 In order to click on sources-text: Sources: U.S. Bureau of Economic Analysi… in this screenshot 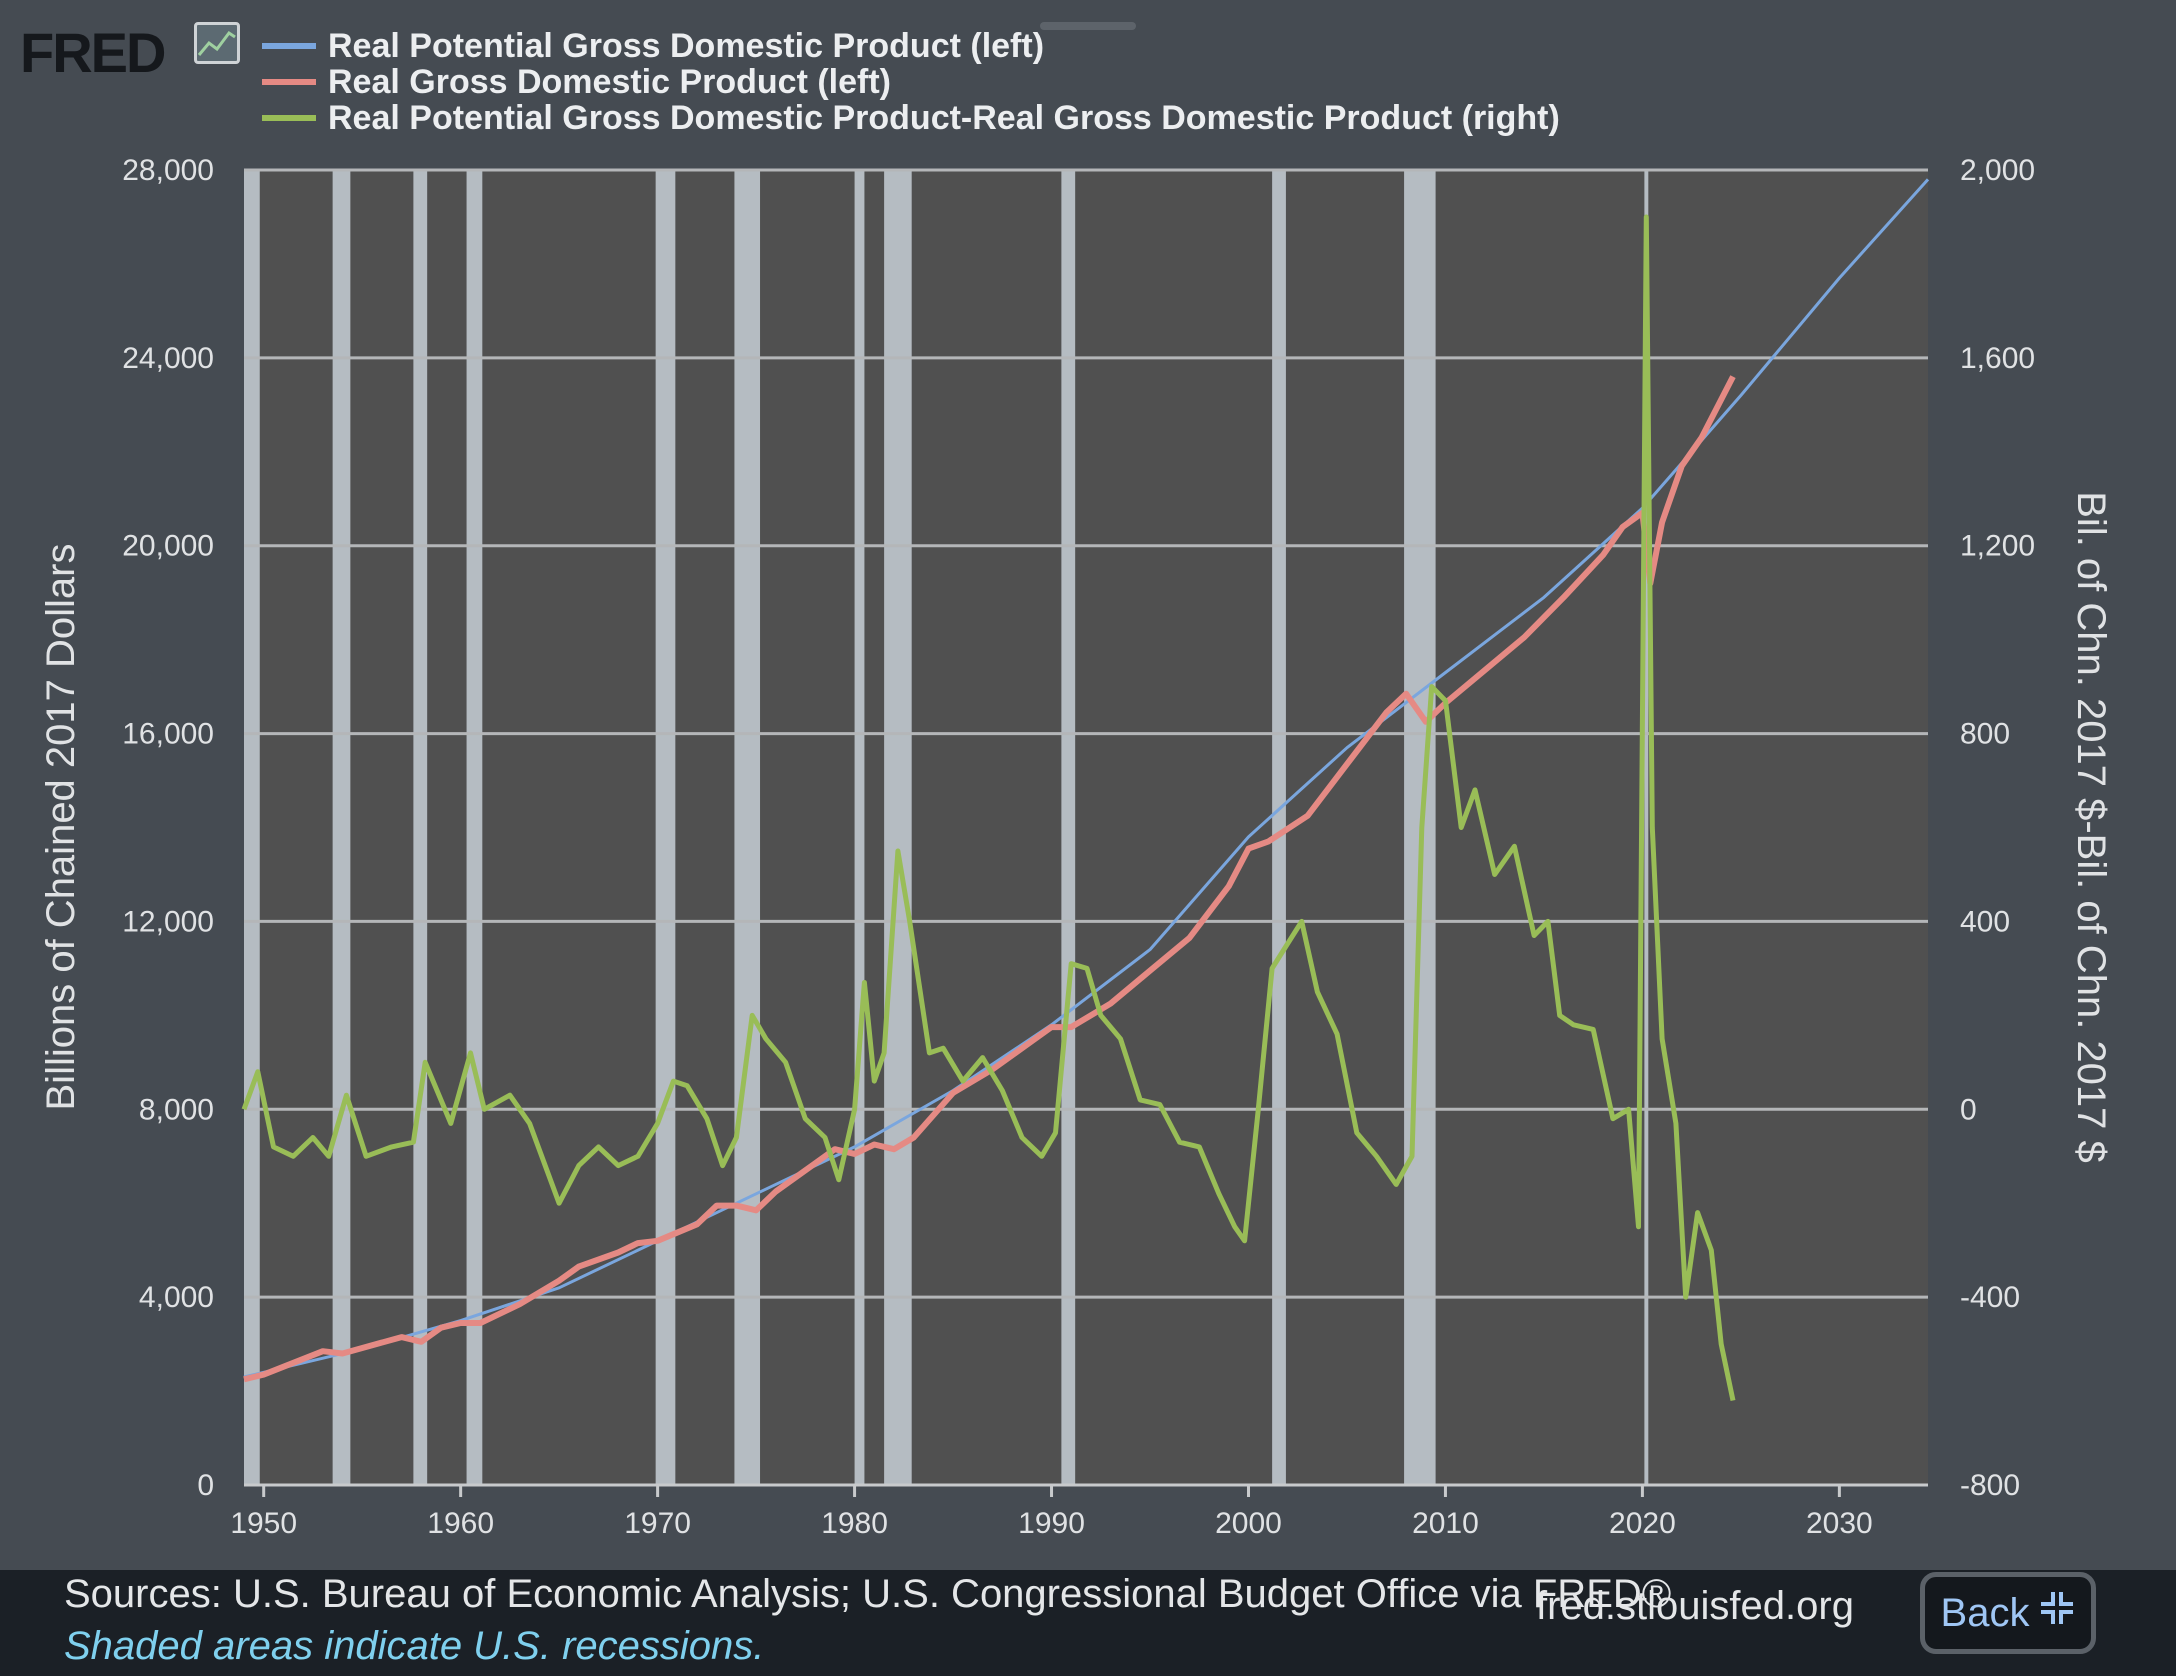, I will do `click(868, 1594)`.